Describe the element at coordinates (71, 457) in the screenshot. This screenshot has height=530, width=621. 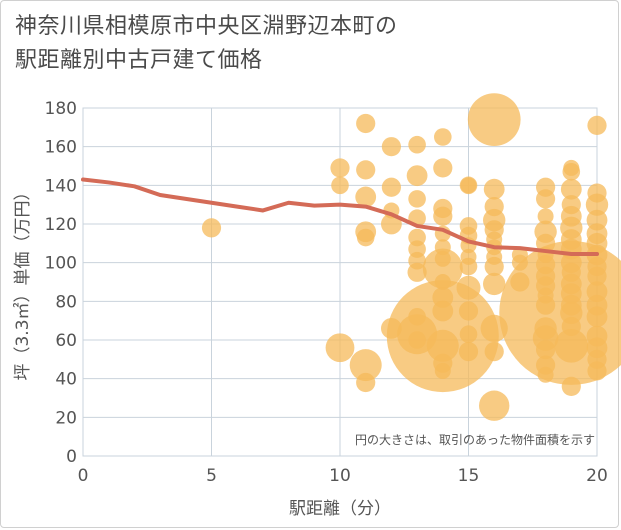
I see `y-tick-label: 0` at that location.